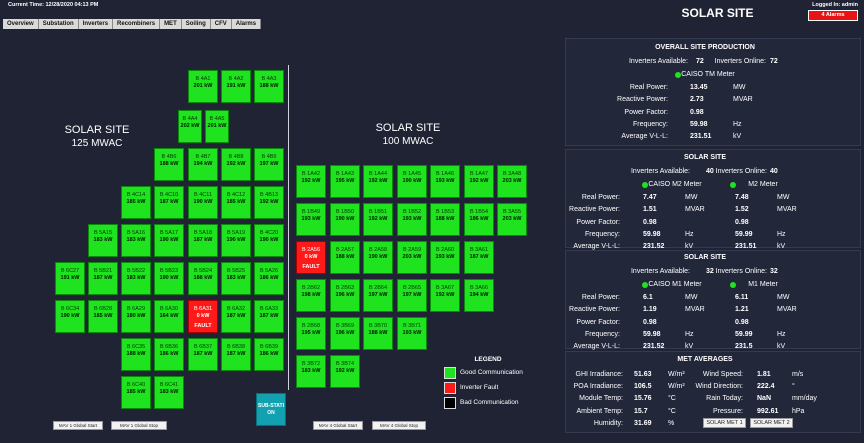 The image size is (864, 443). I want to click on inverter-block: B 1A42 192 kW, so click(311, 181).